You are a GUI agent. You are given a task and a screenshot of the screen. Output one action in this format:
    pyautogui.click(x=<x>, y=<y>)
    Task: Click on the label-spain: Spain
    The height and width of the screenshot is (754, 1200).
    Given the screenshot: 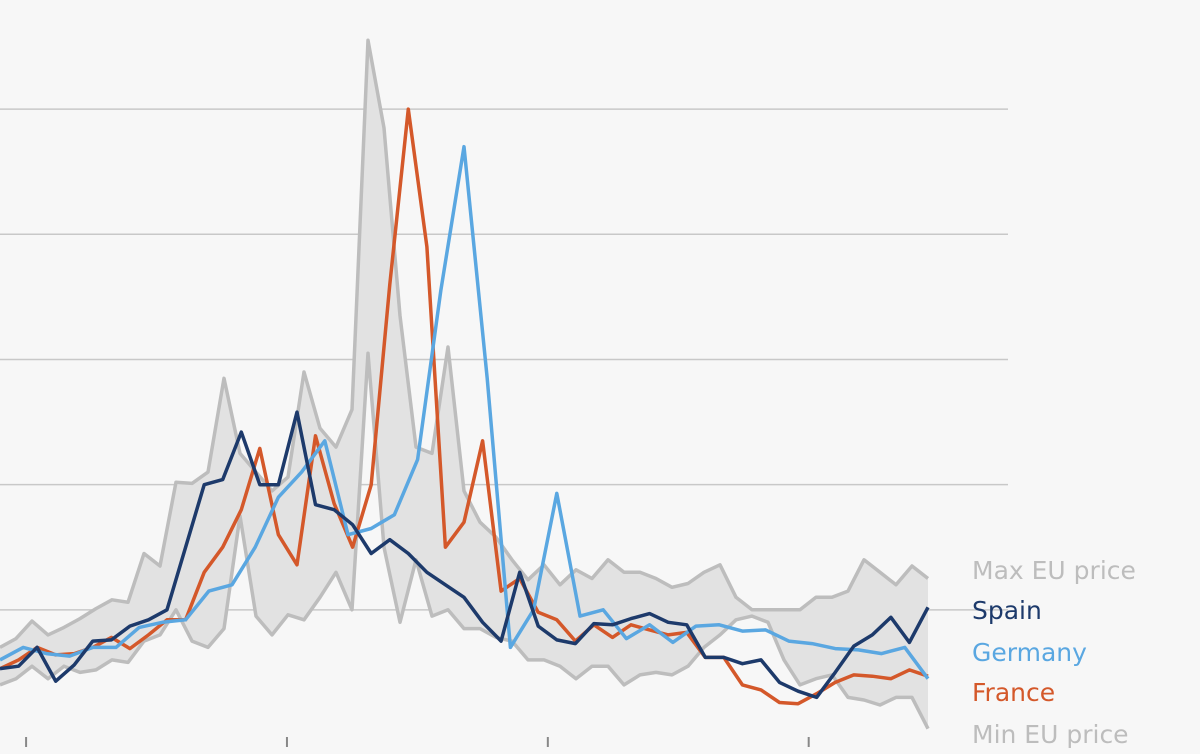 What is the action you would take?
    pyautogui.click(x=1007, y=610)
    